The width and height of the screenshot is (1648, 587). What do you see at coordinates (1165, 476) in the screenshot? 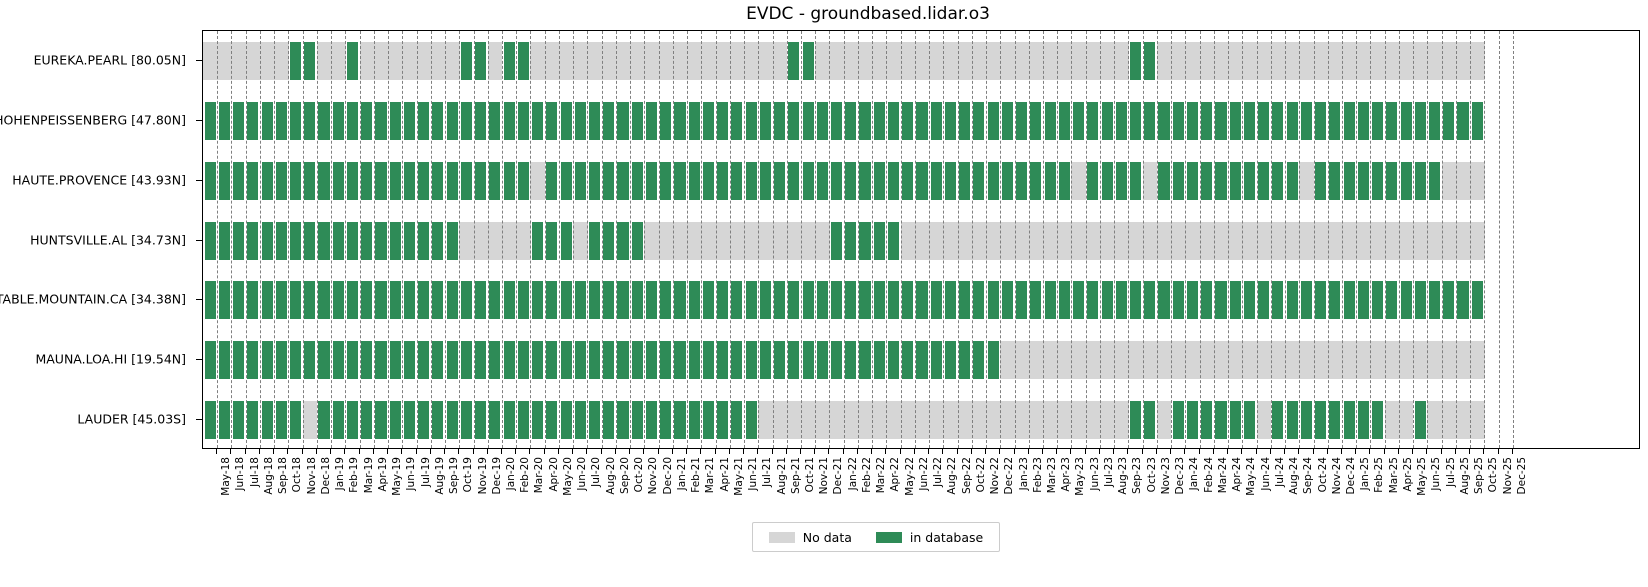
I see `x-axis-tick-label: Nov-23` at bounding box center [1165, 476].